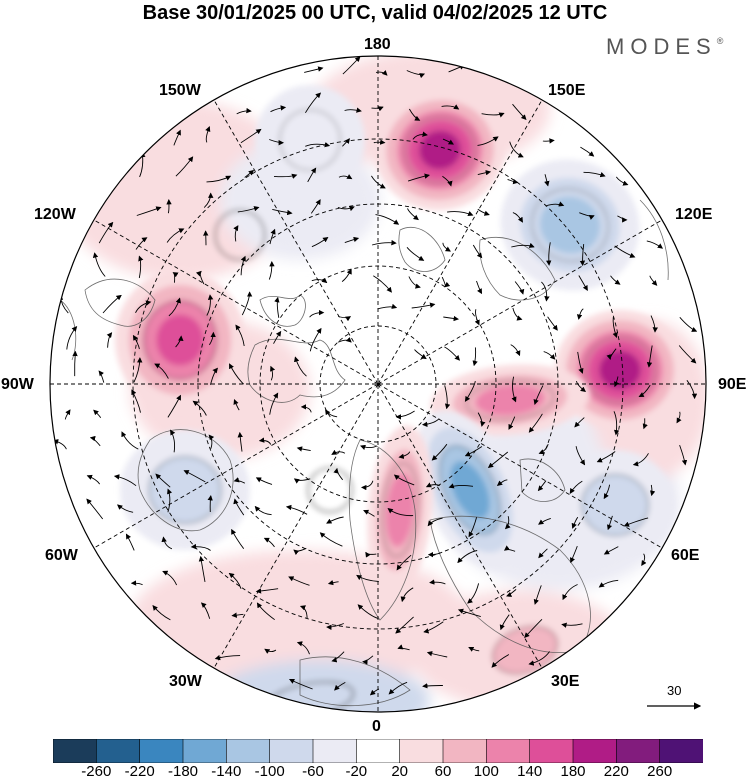 The width and height of the screenshot is (750, 783). Describe the element at coordinates (185, 681) in the screenshot. I see `label-30w: 30W` at that location.